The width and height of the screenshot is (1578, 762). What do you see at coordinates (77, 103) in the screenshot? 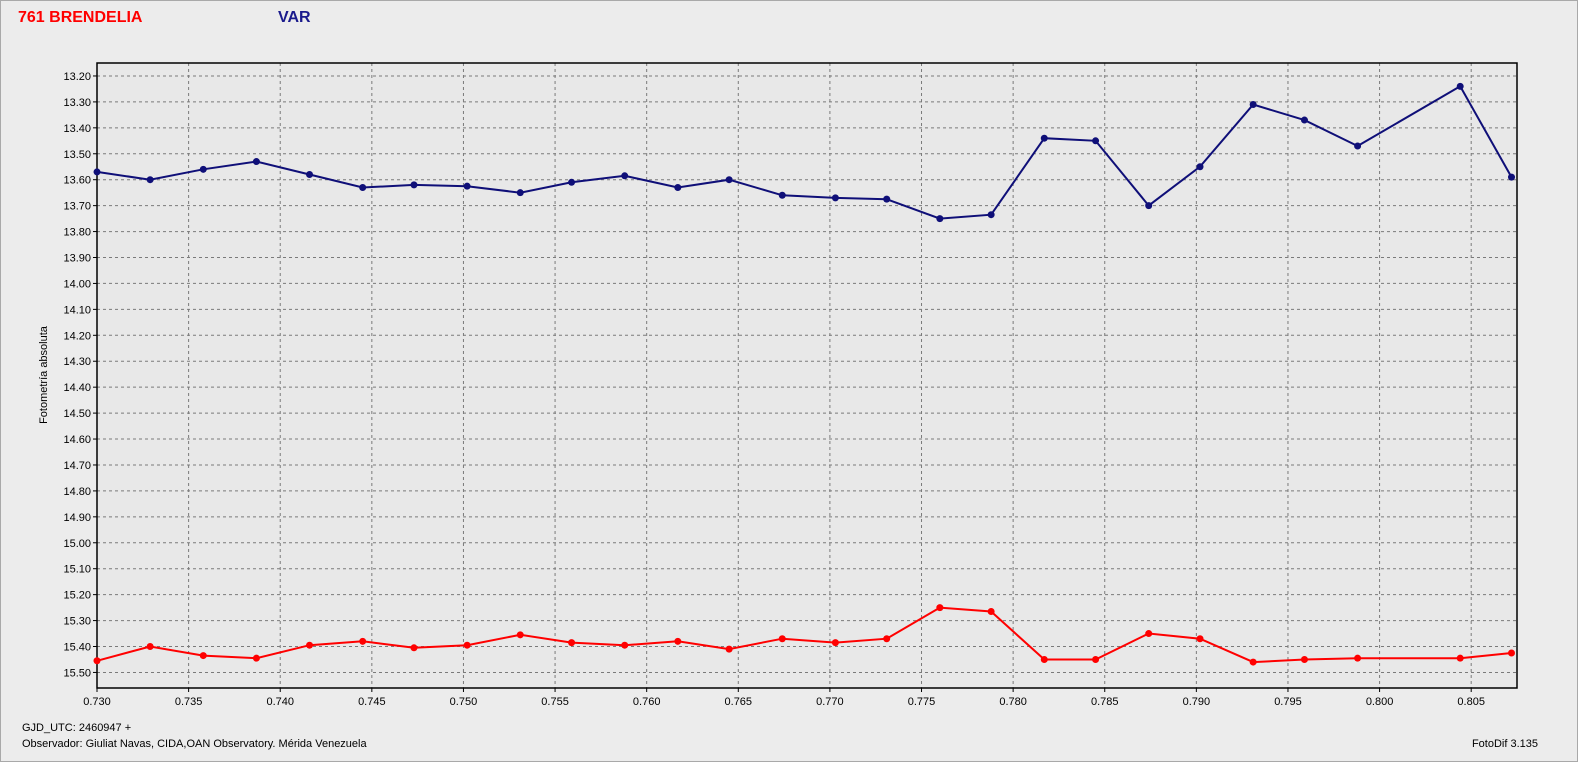
I see `y-tick-label: 13.30` at bounding box center [77, 103].